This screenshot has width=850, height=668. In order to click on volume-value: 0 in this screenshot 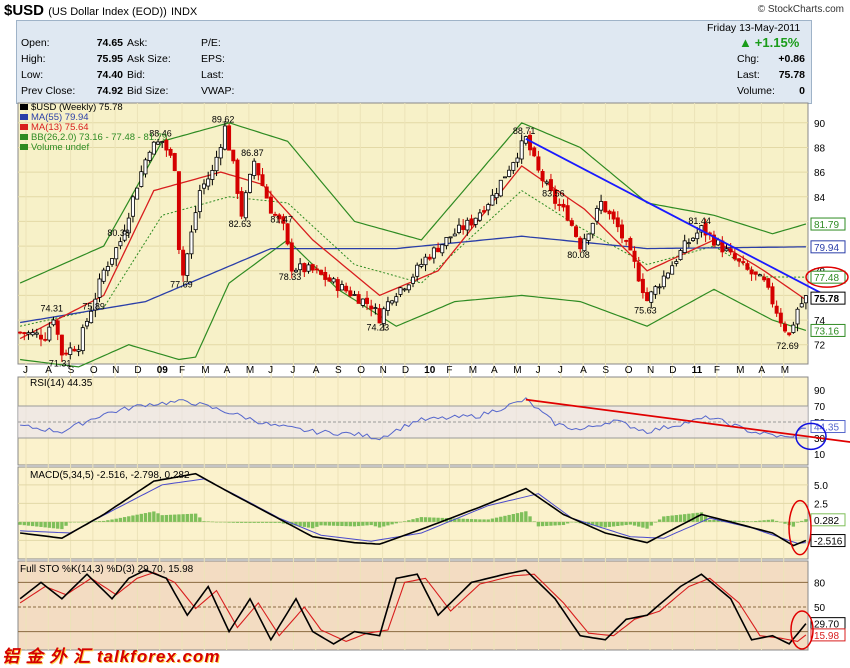, I will do `click(802, 91)`.